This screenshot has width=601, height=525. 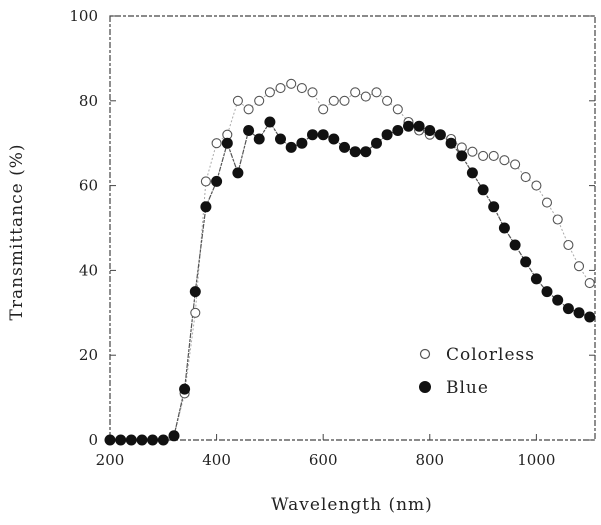 I want to click on x-tick-label: 400, so click(x=216, y=460).